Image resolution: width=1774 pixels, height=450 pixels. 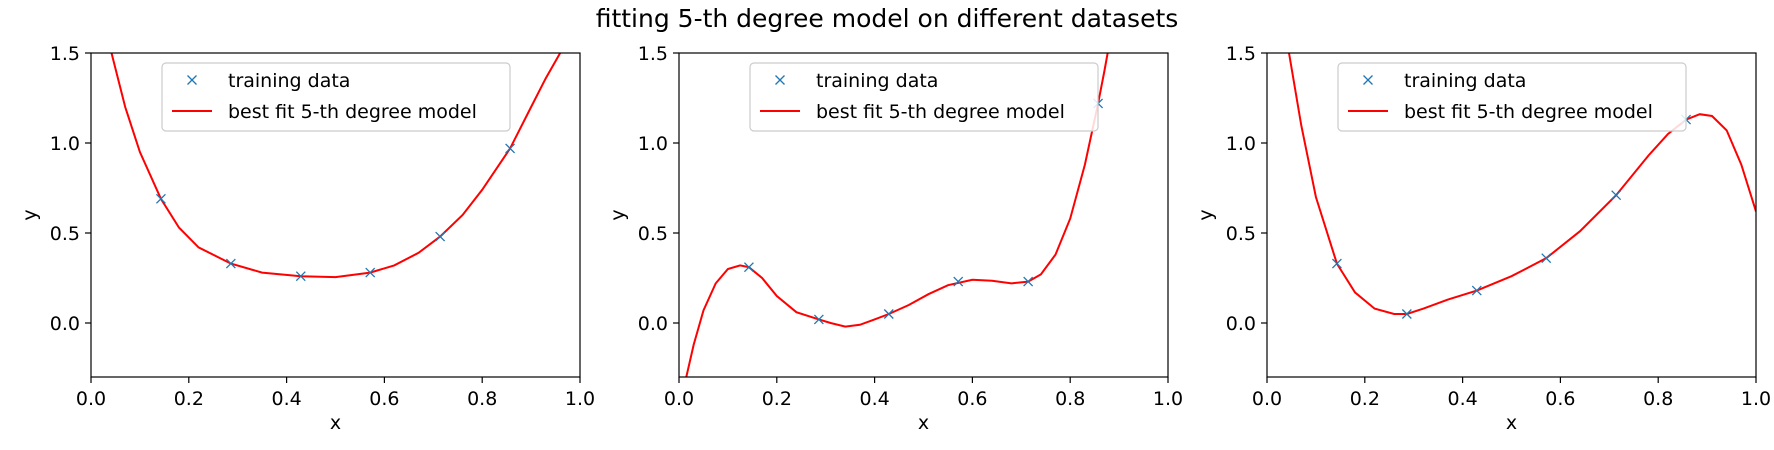 I want to click on fit-curve-line, so click(x=336, y=166).